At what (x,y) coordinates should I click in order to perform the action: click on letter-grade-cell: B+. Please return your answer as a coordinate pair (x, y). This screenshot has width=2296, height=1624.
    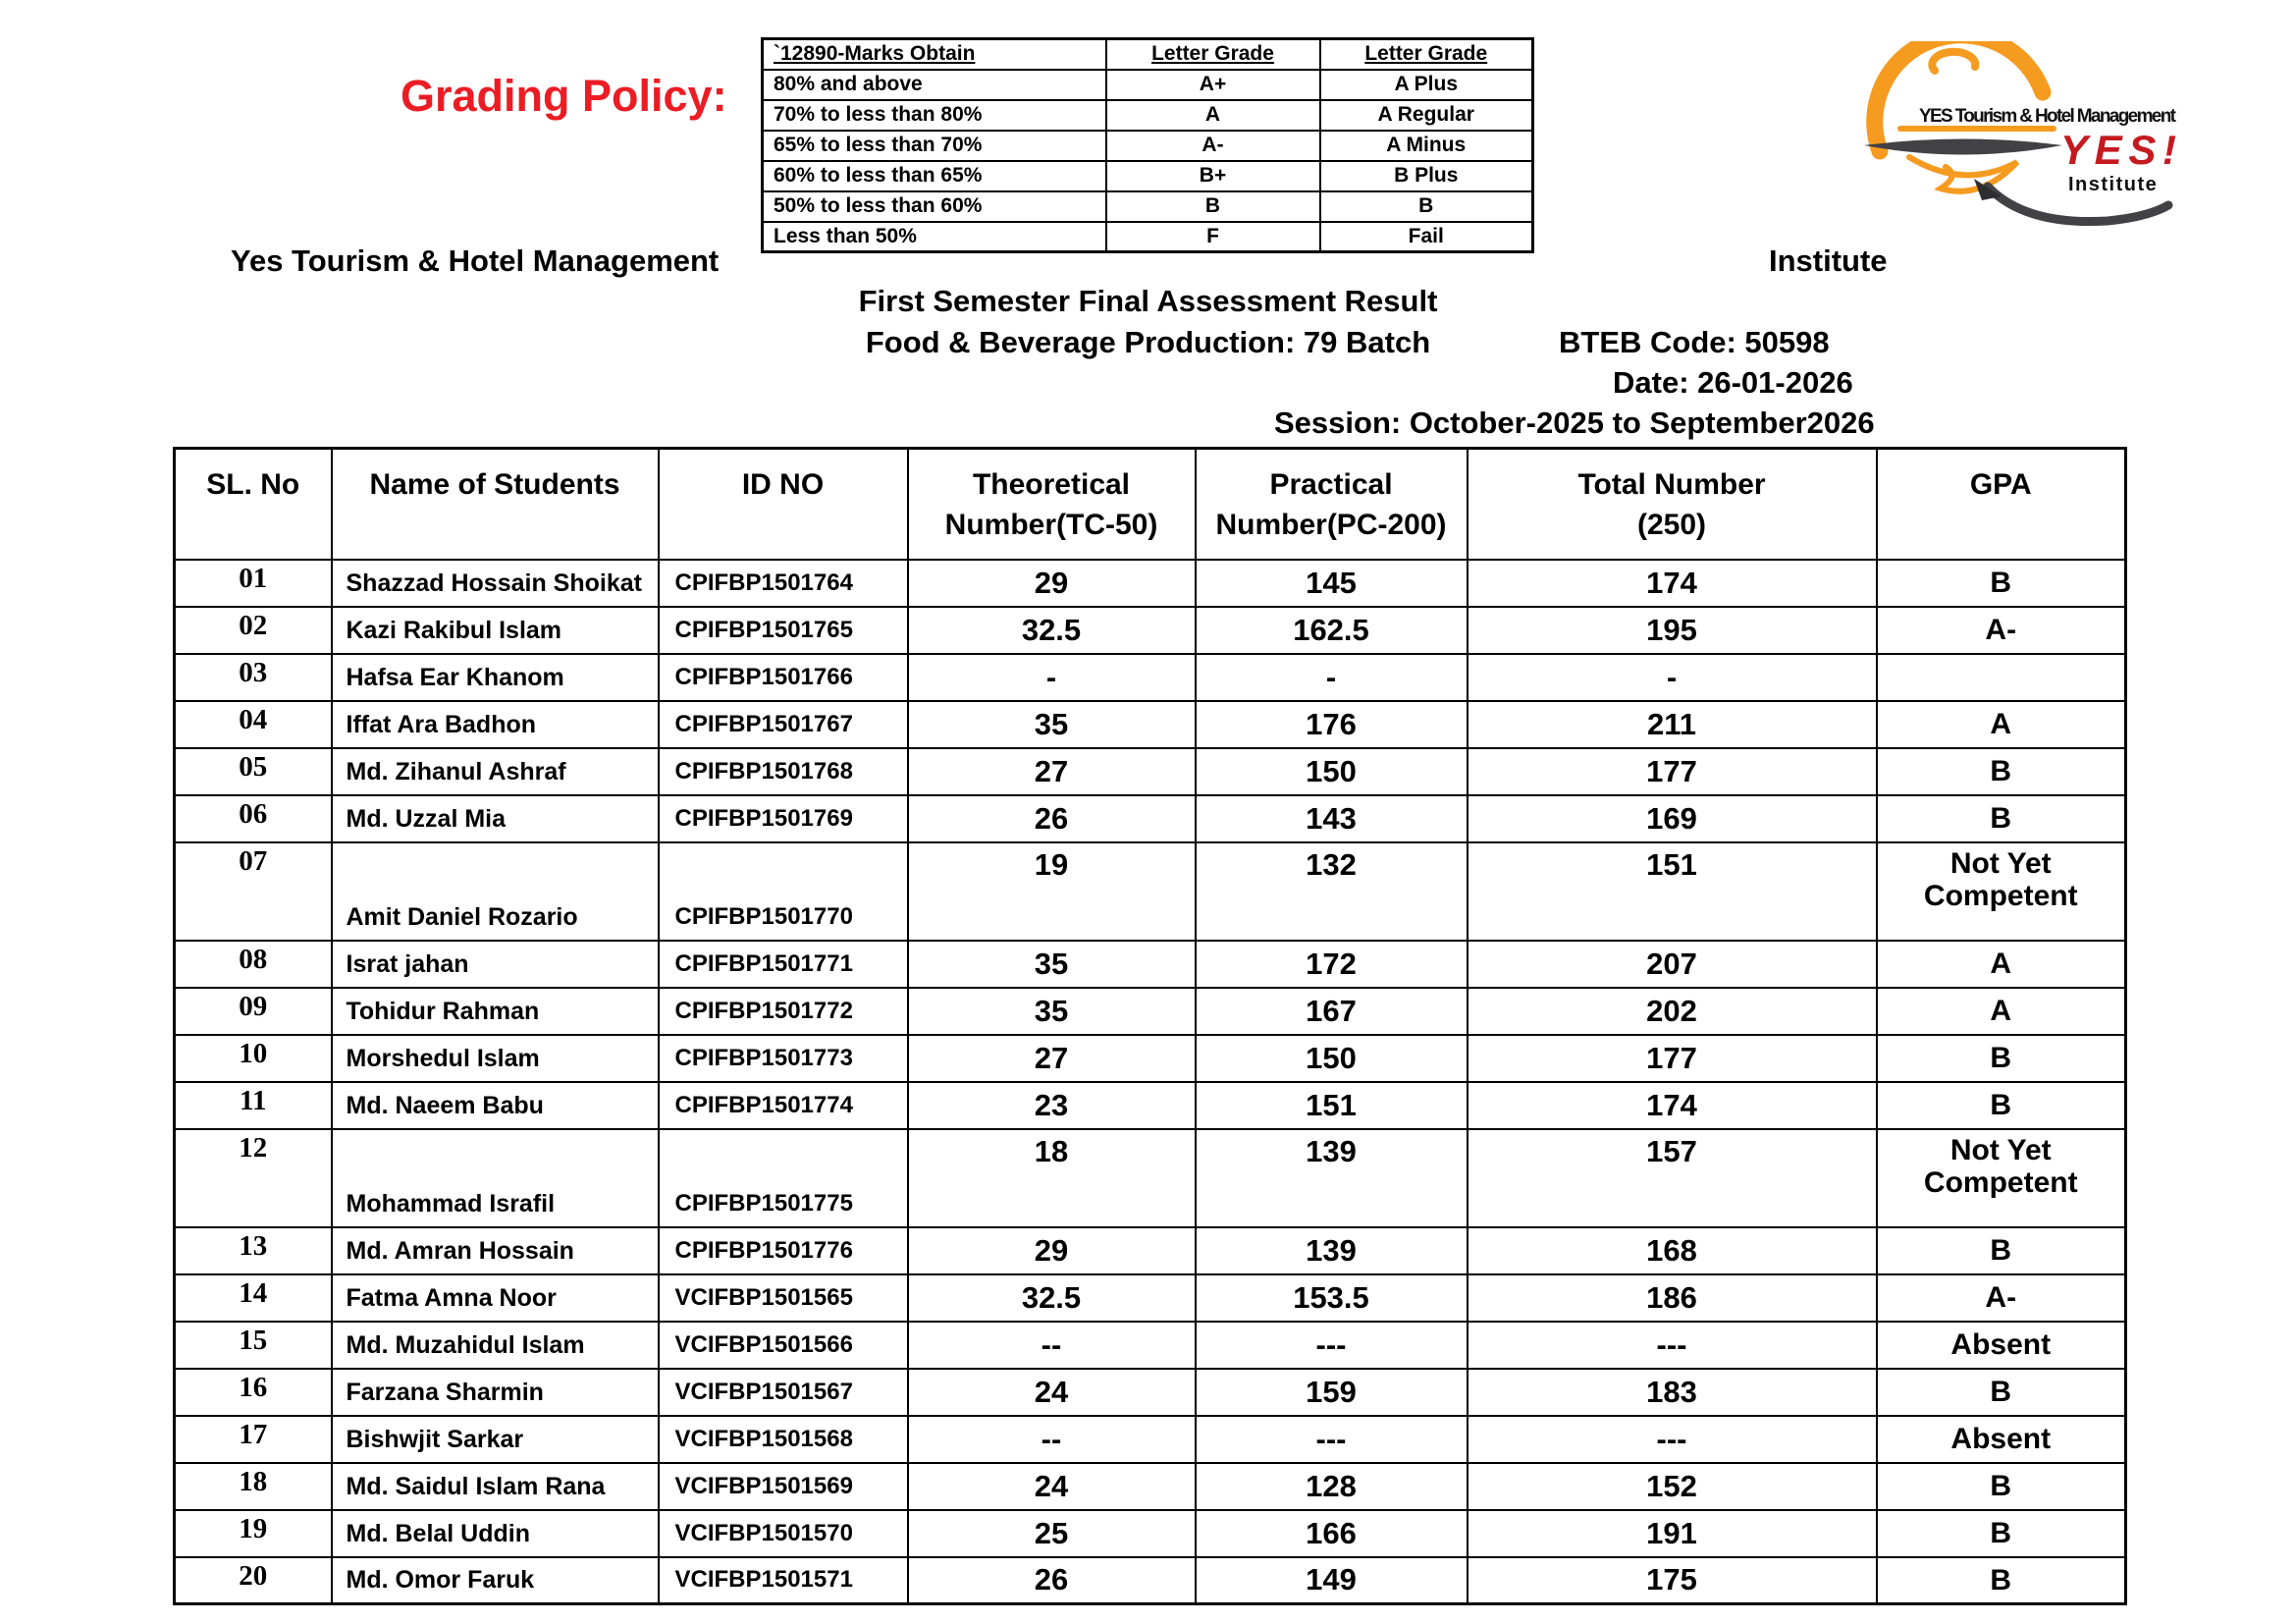
    Looking at the image, I should click on (1212, 175).